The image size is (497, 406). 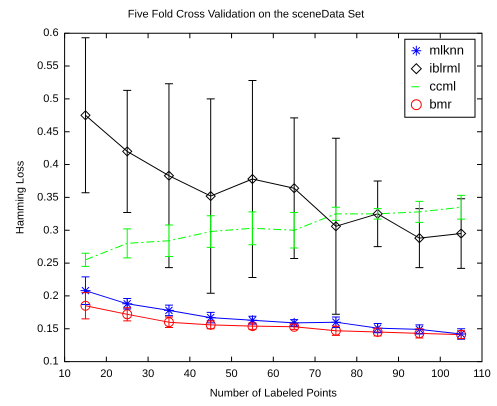 I want to click on x-tick-label: 60, so click(x=273, y=374).